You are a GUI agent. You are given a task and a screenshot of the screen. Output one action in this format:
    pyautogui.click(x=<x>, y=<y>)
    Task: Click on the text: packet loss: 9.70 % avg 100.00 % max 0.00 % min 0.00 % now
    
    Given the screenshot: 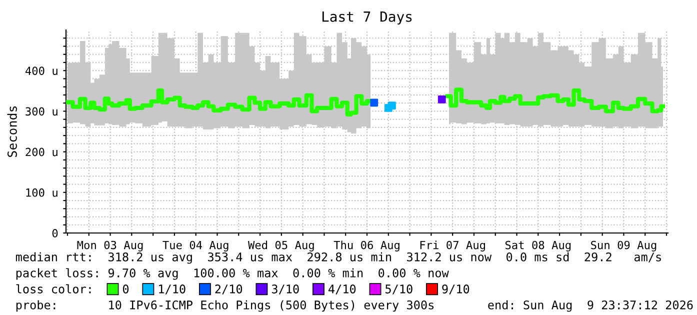 What is the action you would take?
    pyautogui.click(x=232, y=274)
    